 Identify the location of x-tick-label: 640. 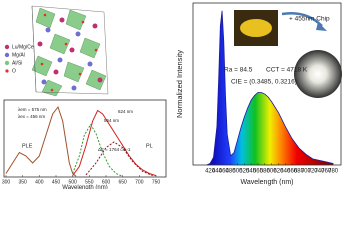
(285, 172).